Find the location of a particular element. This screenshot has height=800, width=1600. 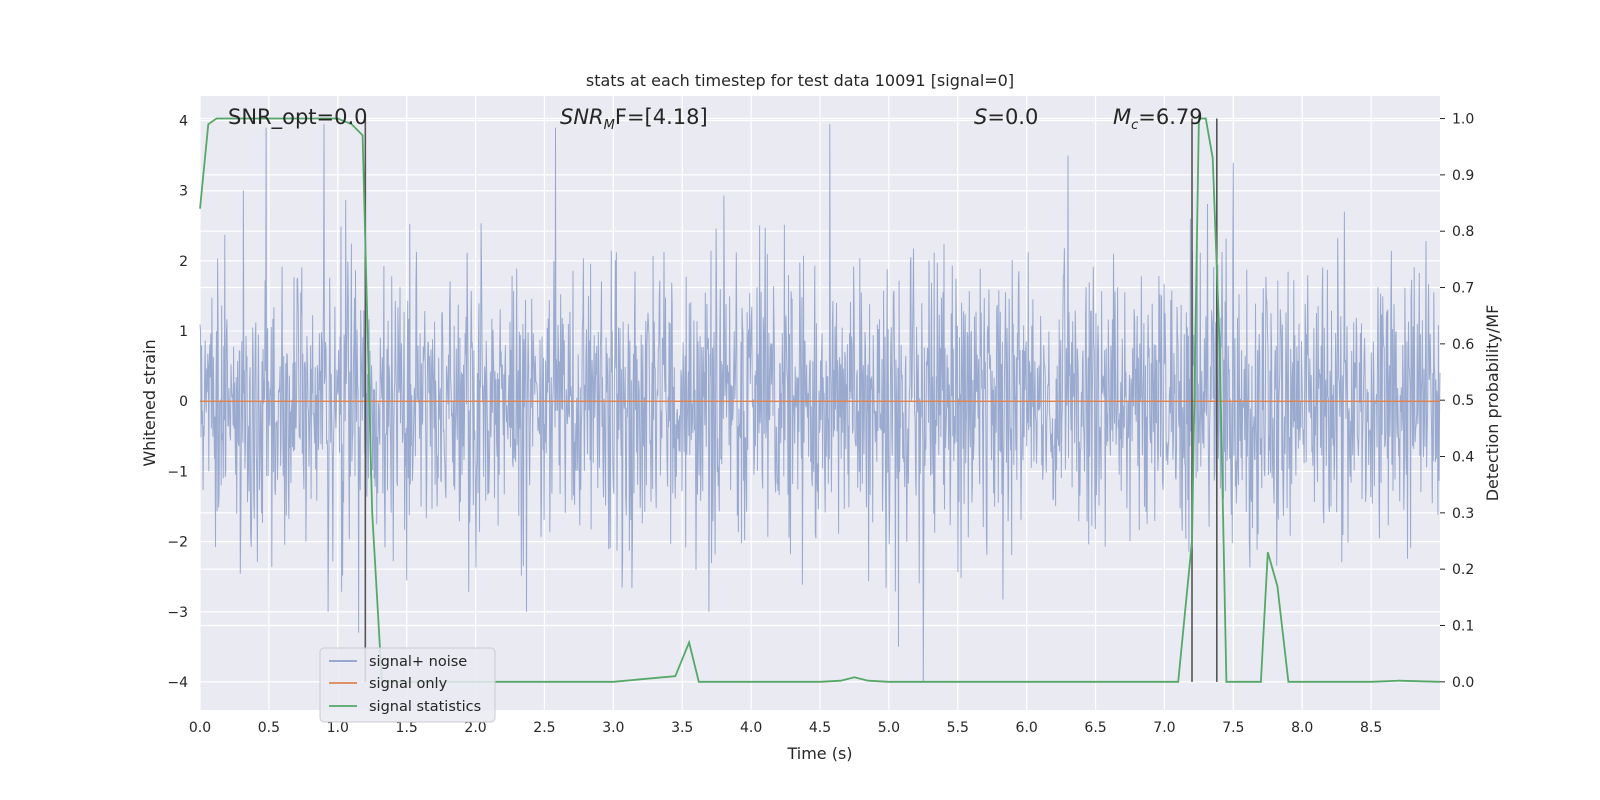

y-right-tick-label: 0.0 is located at coordinates (1463, 683).